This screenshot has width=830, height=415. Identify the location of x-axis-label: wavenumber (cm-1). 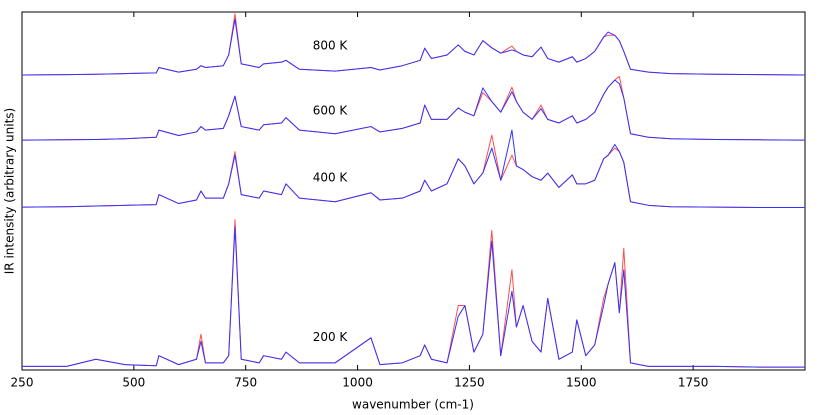
(413, 405).